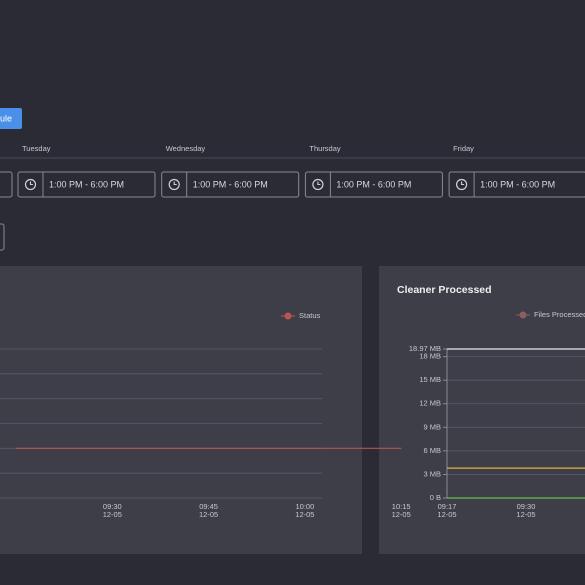 Image resolution: width=585 pixels, height=585 pixels. I want to click on button, so click(11, 118).